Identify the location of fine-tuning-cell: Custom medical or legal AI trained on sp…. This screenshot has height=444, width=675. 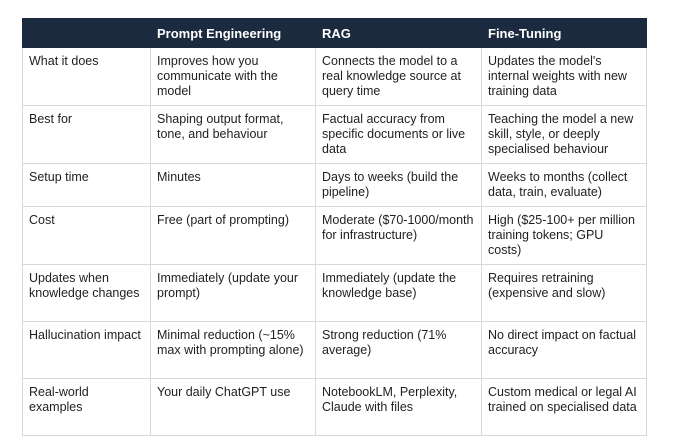
(564, 407).